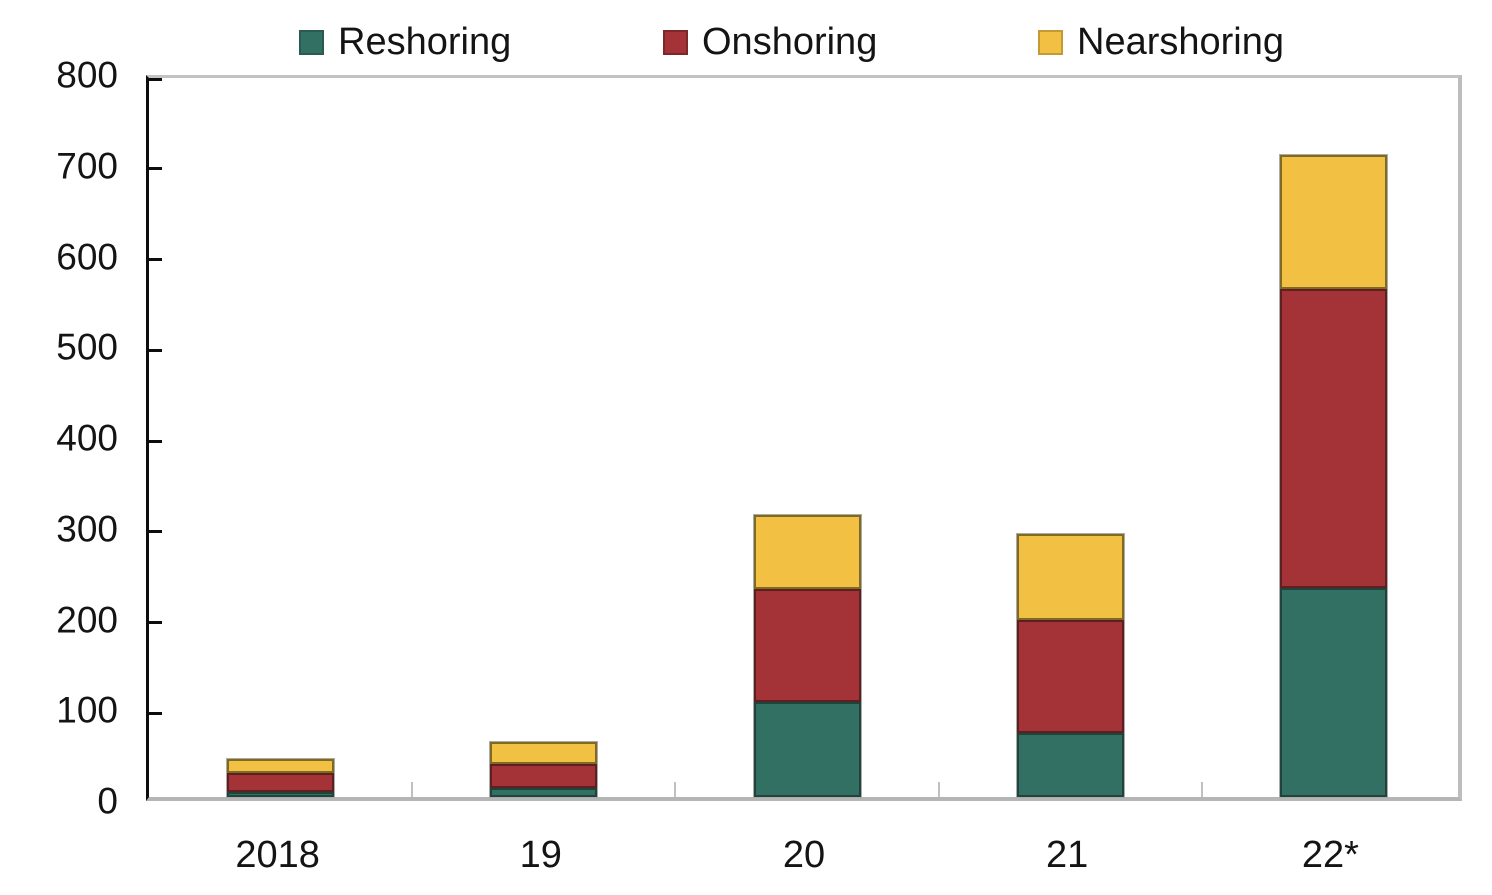 The height and width of the screenshot is (895, 1492). What do you see at coordinates (544, 792) in the screenshot?
I see `bar-19-reshoring-segment` at bounding box center [544, 792].